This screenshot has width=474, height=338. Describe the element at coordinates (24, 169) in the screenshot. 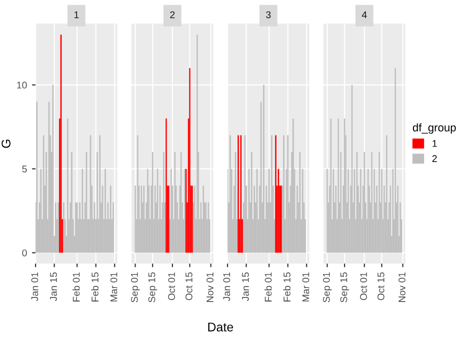

I see `y-tick-label: 5` at that location.